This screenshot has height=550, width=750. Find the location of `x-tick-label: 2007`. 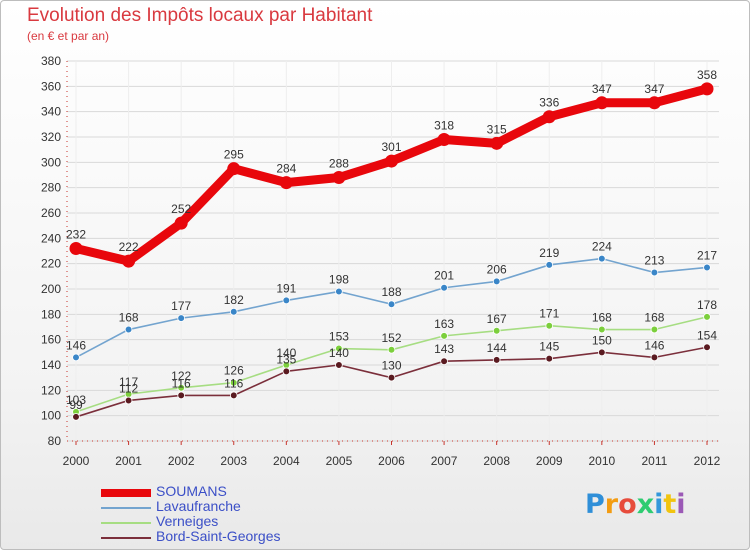

x-tick-label: 2007 is located at coordinates (444, 461).